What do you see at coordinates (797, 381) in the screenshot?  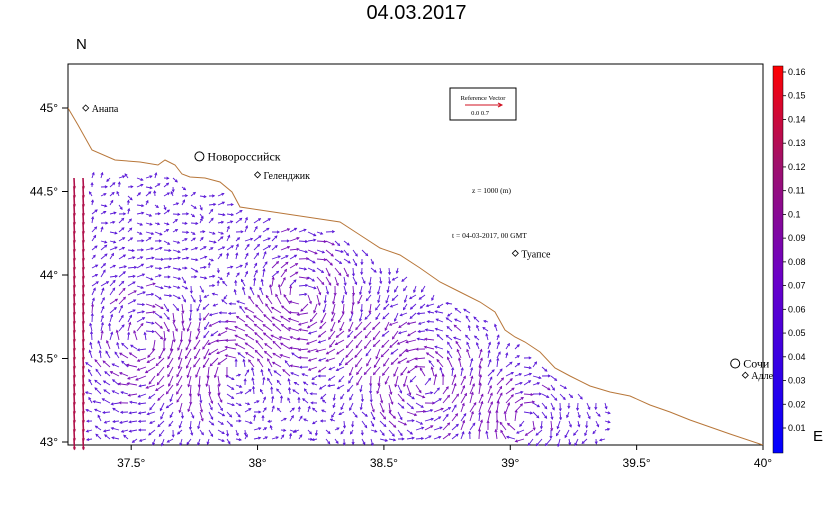 I see `colorbar-tick-label: 0.03` at bounding box center [797, 381].